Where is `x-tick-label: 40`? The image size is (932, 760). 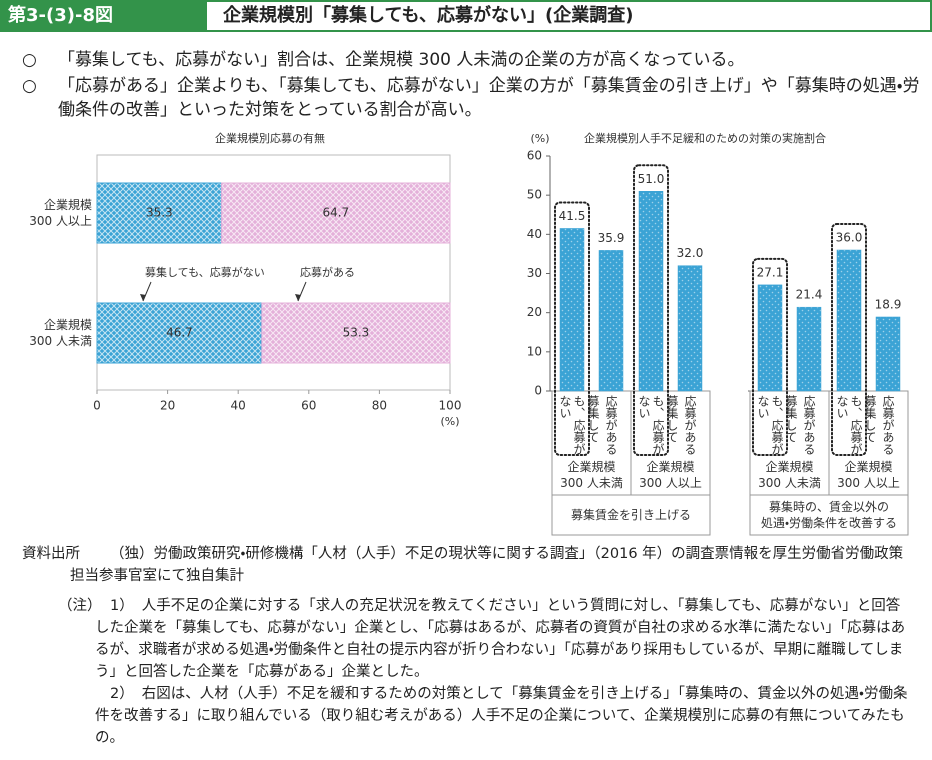 x-tick-label: 40 is located at coordinates (238, 406).